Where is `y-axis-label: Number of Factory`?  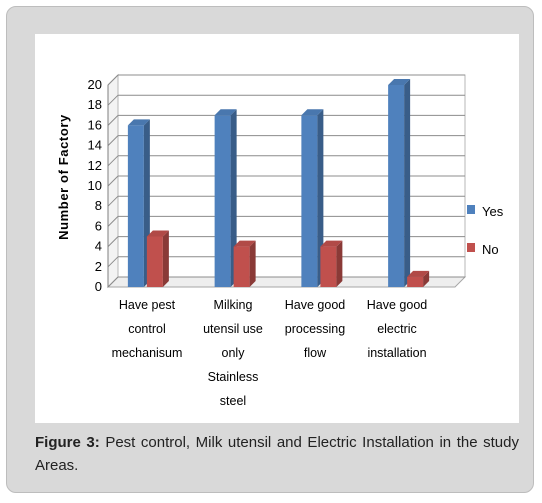 y-axis-label: Number of Factory is located at coordinates (63, 177).